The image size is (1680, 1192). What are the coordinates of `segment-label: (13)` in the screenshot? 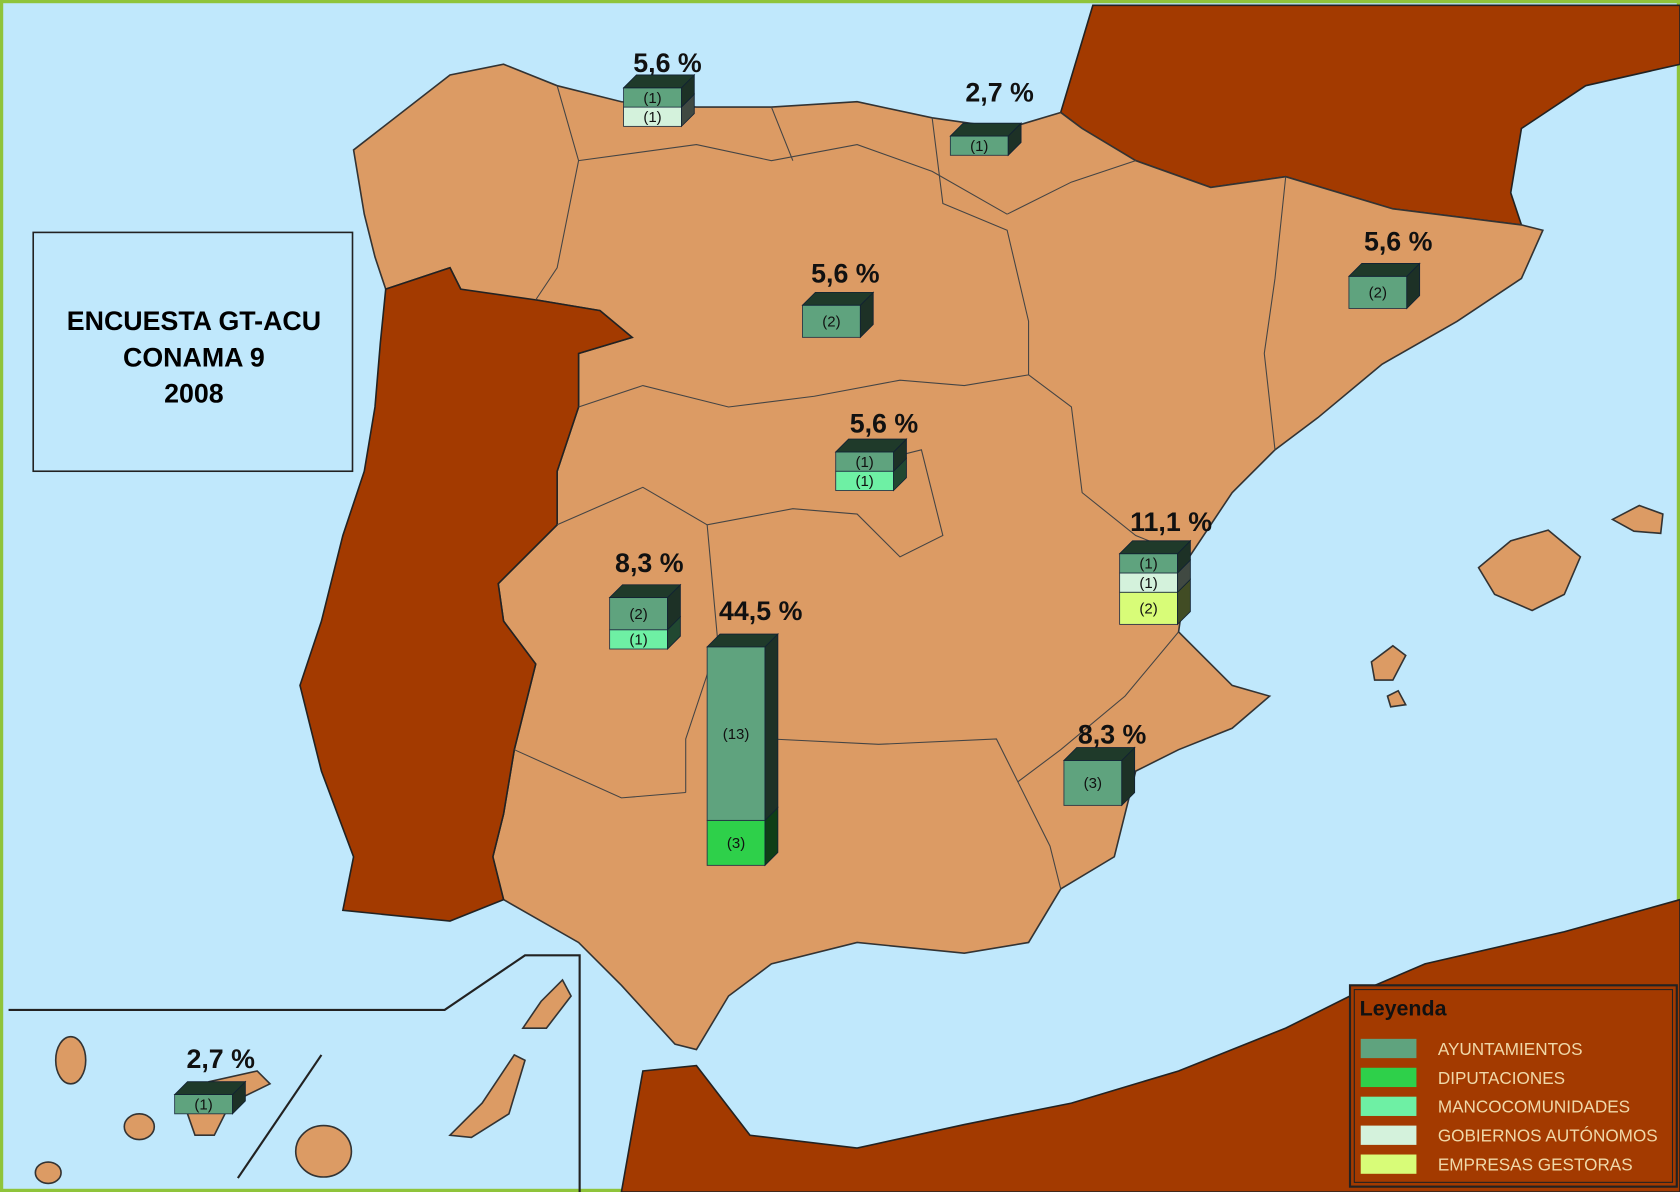 It's located at (736, 734).